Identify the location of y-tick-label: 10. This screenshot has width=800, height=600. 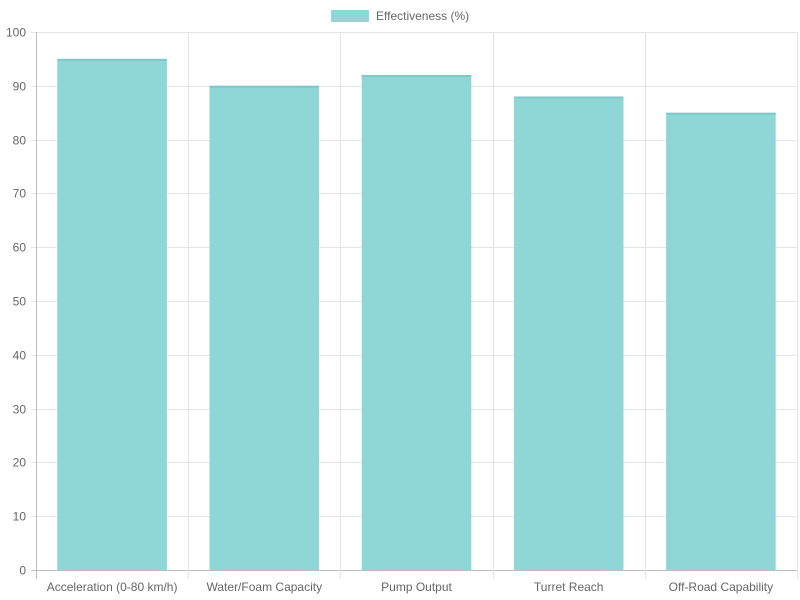
(20, 517).